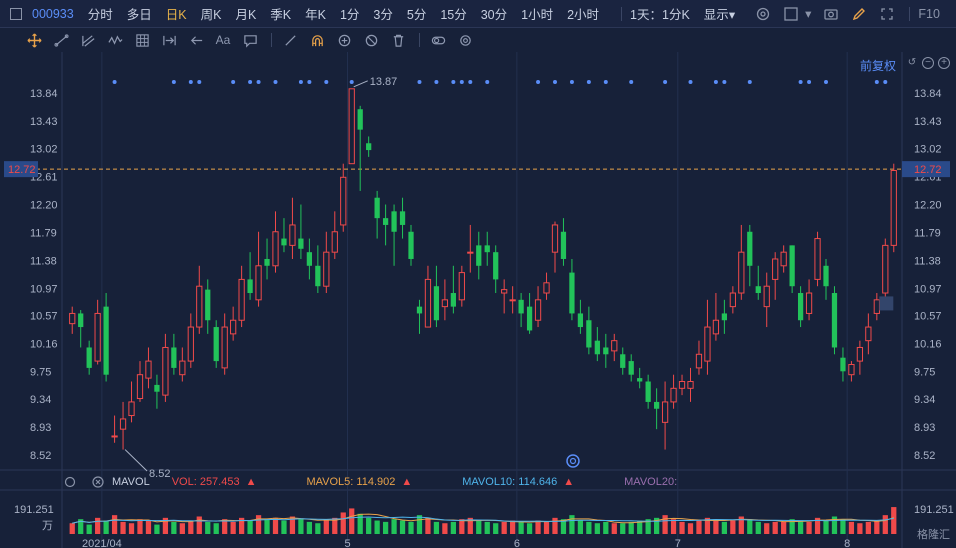 This screenshot has height=548, width=956. Describe the element at coordinates (924, 372) in the screenshot. I see `y-tick-right: 9.75` at that location.